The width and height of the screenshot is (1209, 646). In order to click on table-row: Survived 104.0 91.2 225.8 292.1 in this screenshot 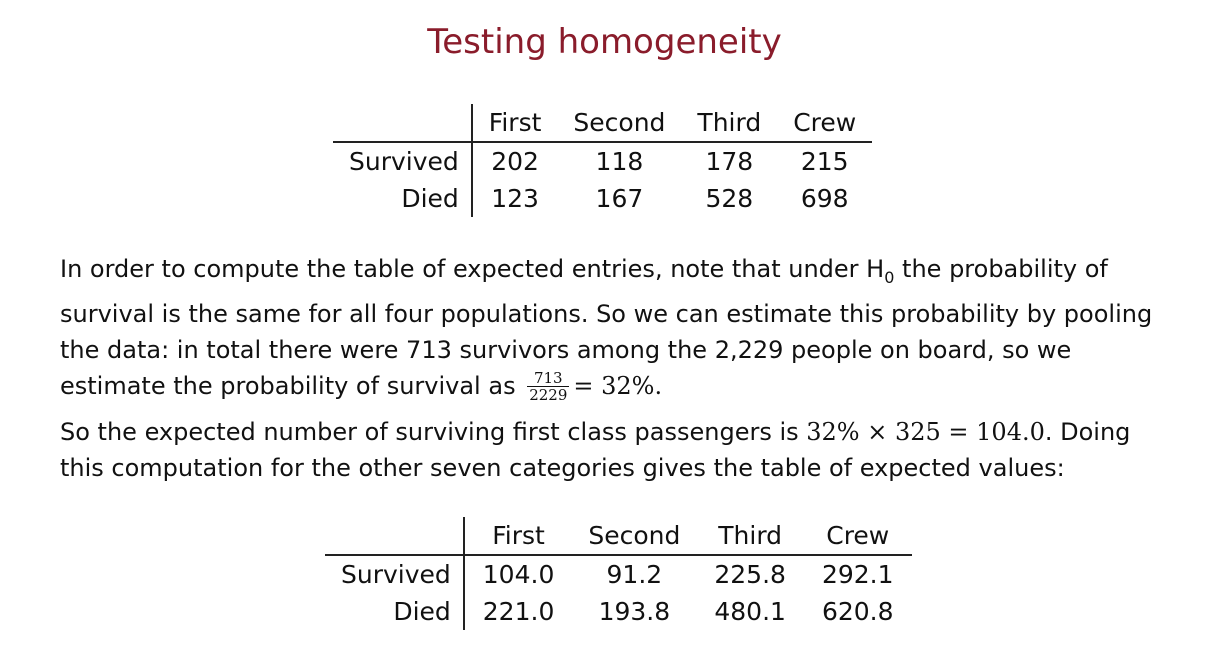, I will do `click(618, 574)`.